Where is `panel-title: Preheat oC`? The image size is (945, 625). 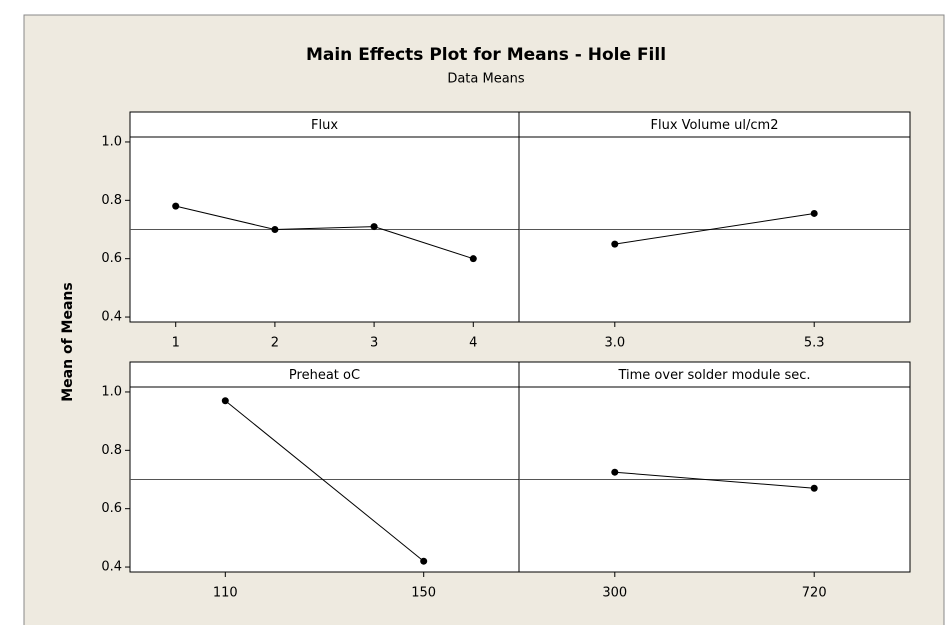 panel-title: Preheat oC is located at coordinates (324, 375).